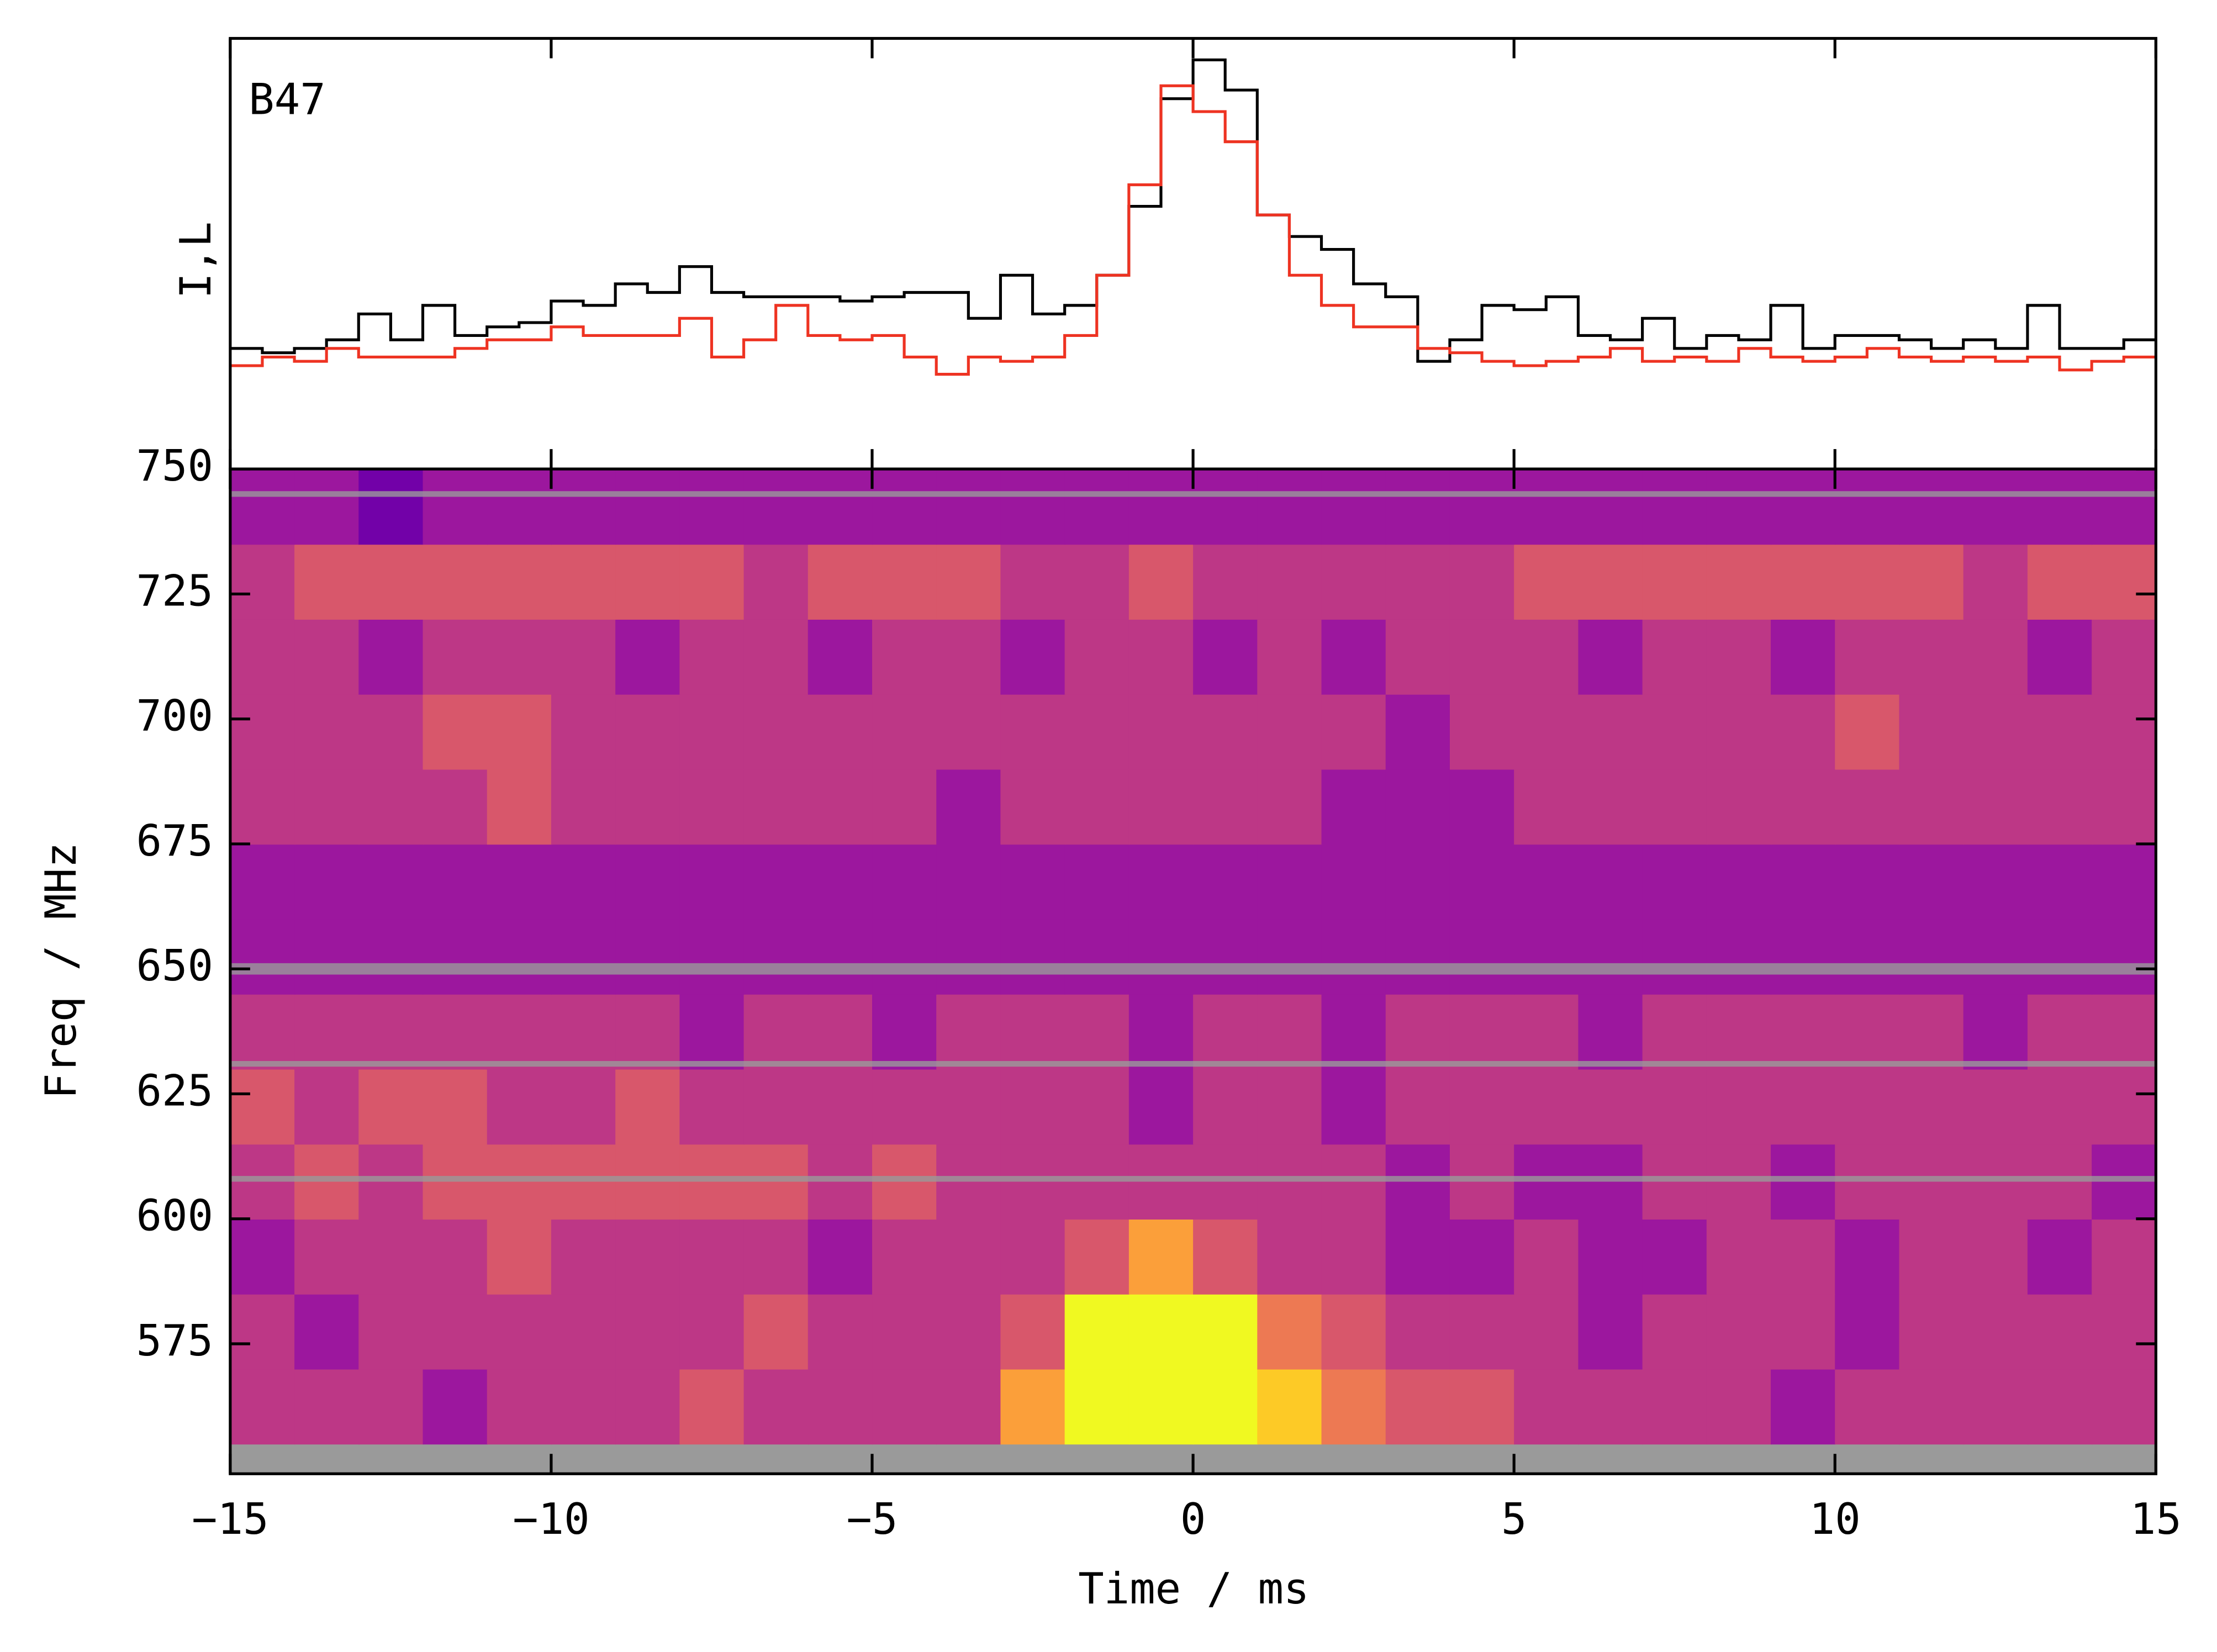 This screenshot has height=1652, width=2217. What do you see at coordinates (196, 259) in the screenshot?
I see `y-axis-label: I,L` at bounding box center [196, 259].